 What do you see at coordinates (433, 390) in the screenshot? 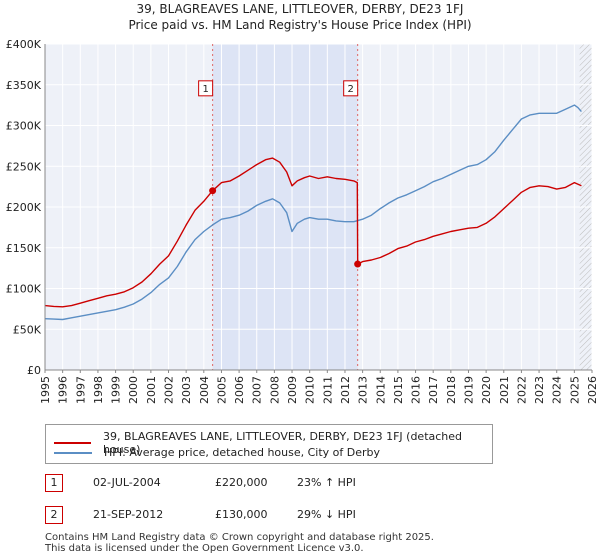
I see `x-tick-label: 2017` at bounding box center [433, 390].